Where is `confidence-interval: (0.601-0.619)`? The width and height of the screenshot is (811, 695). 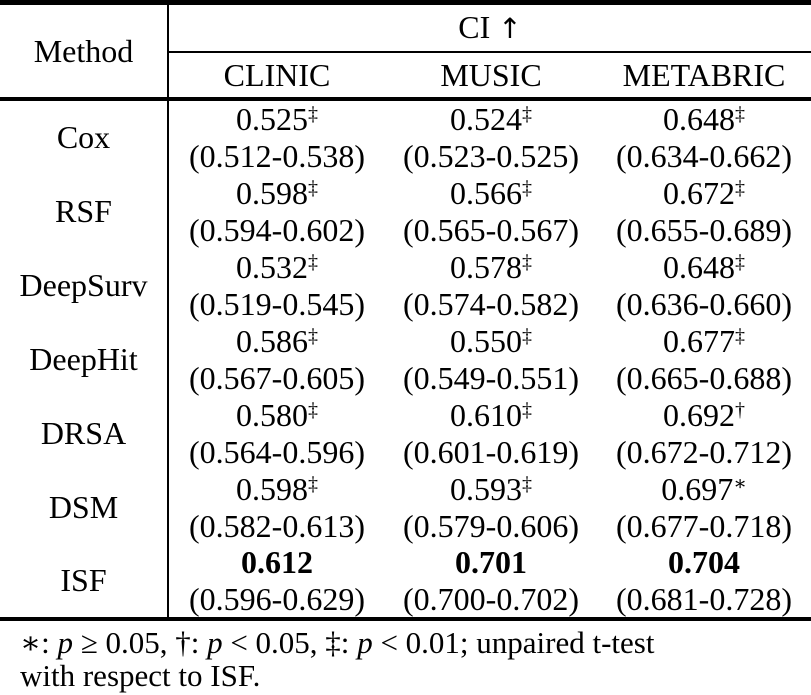 confidence-interval: (0.601-0.619) is located at coordinates (491, 451).